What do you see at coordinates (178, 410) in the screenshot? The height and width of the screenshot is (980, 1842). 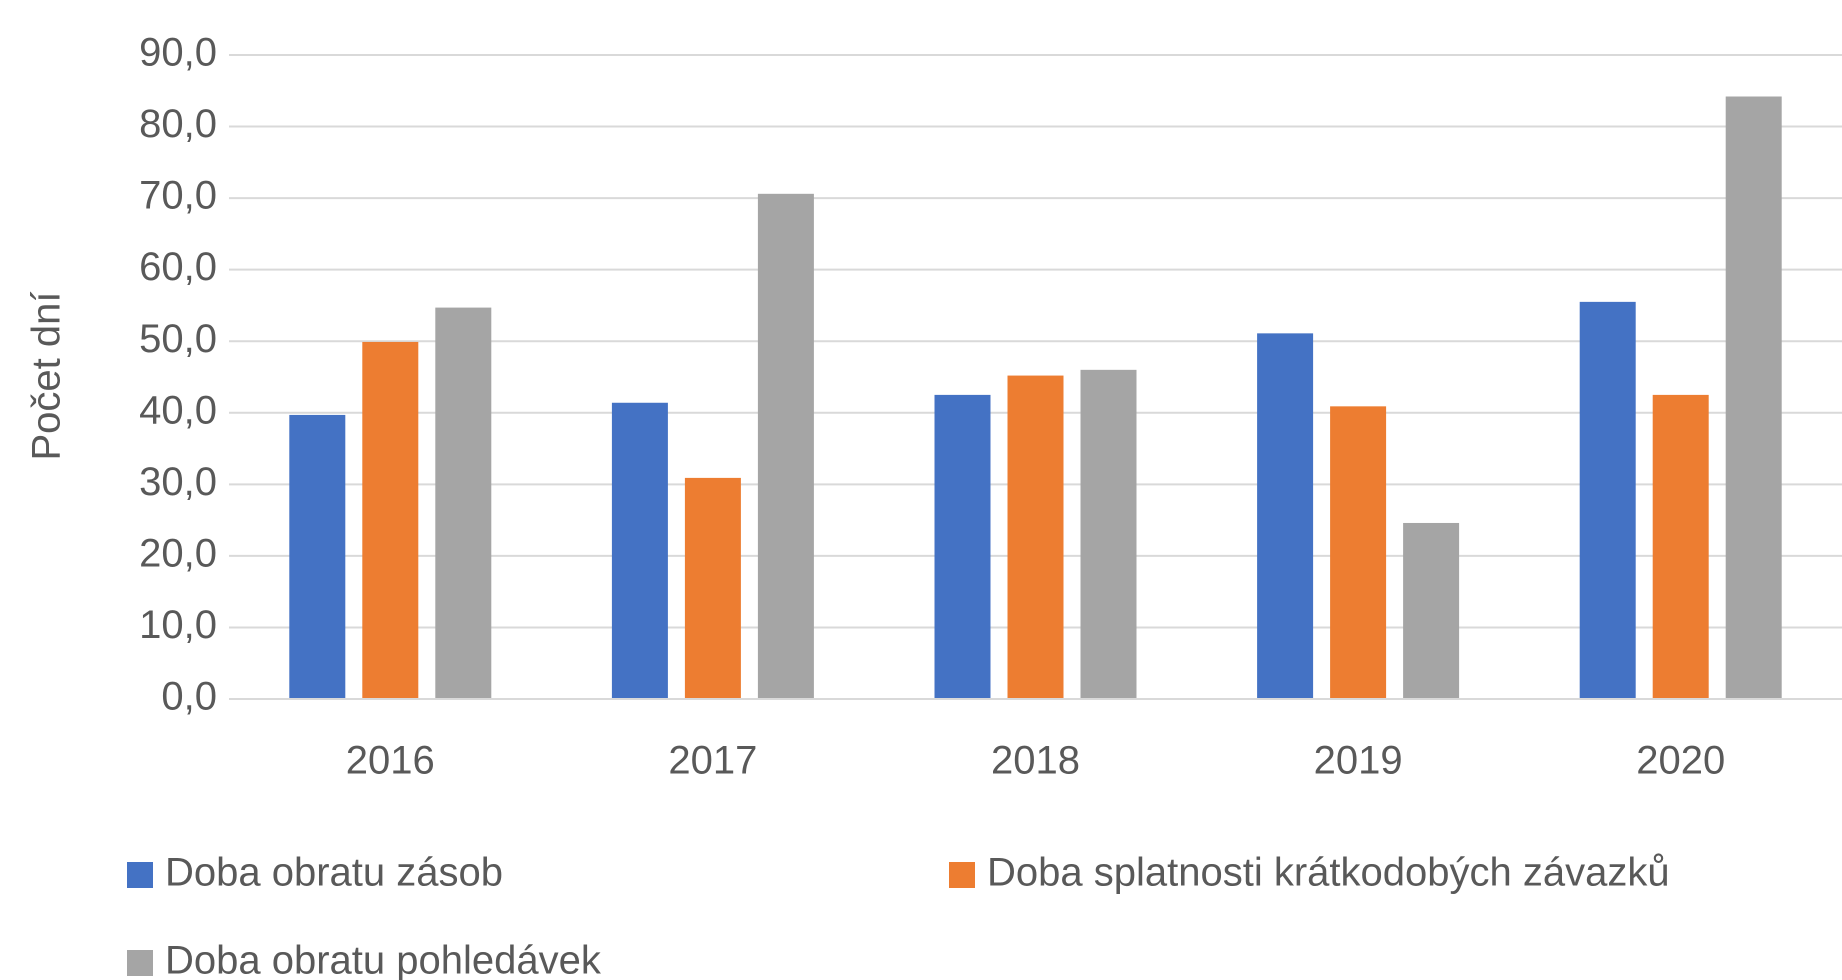 I see `y-tick-label: 40,0` at bounding box center [178, 410].